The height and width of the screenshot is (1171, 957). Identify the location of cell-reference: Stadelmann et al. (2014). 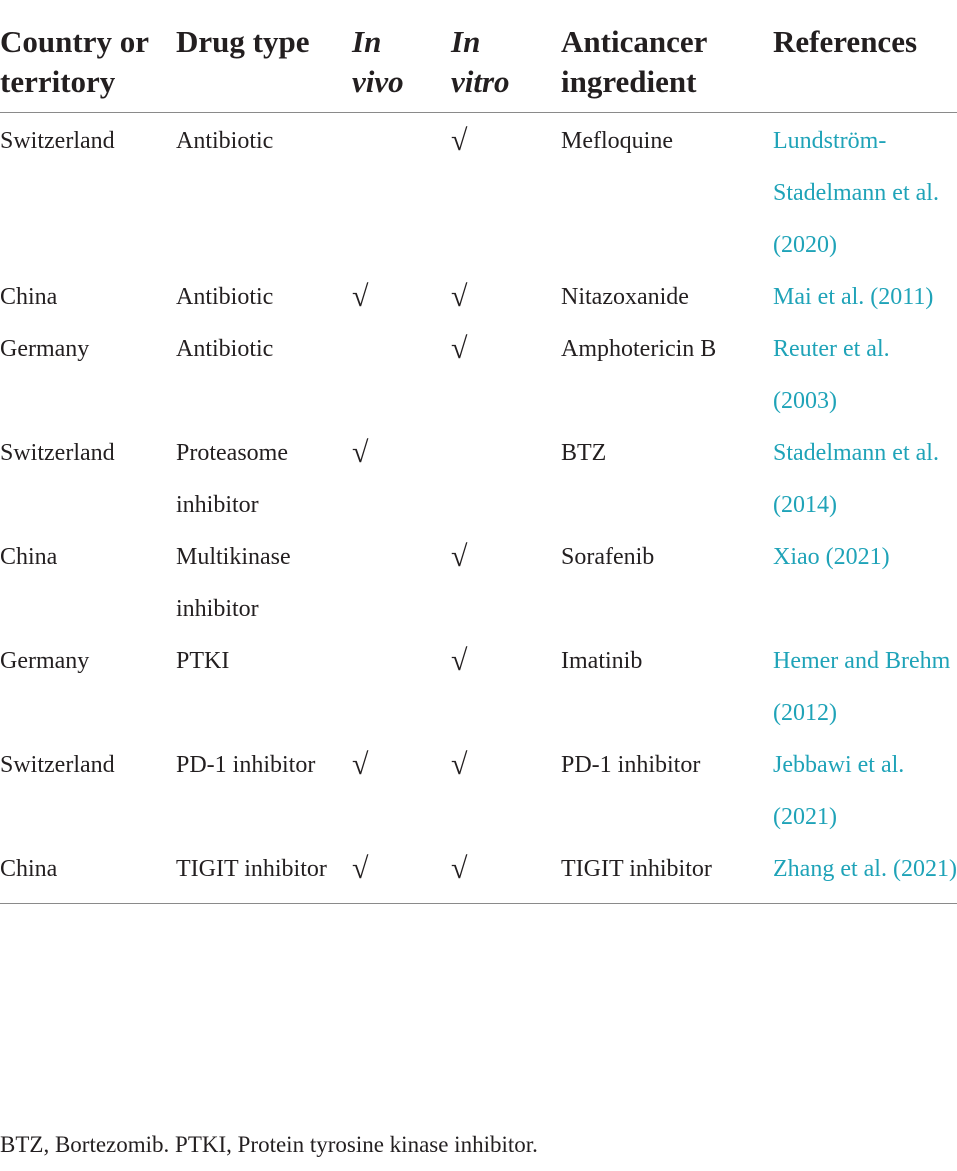
(856, 479).